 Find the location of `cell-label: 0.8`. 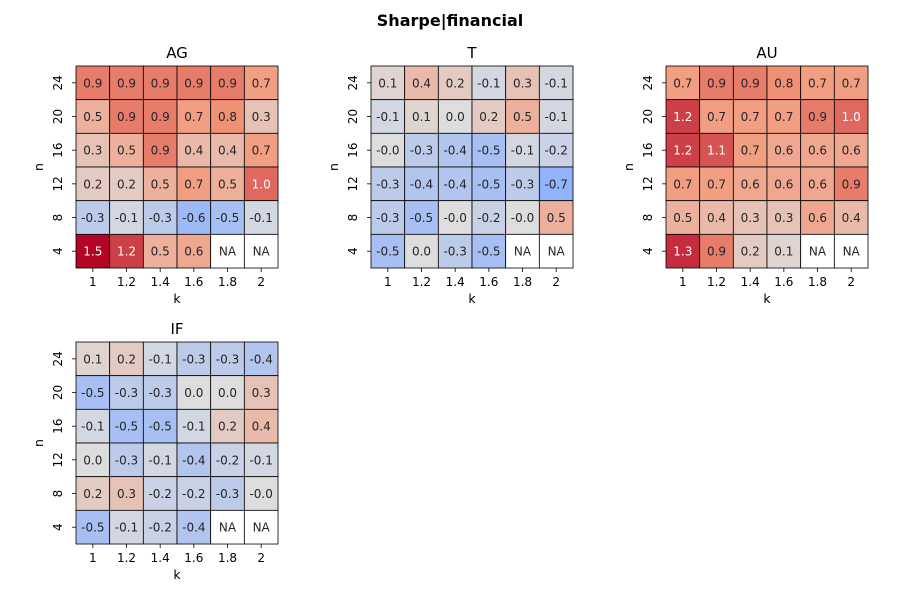

cell-label: 0.8 is located at coordinates (783, 83).